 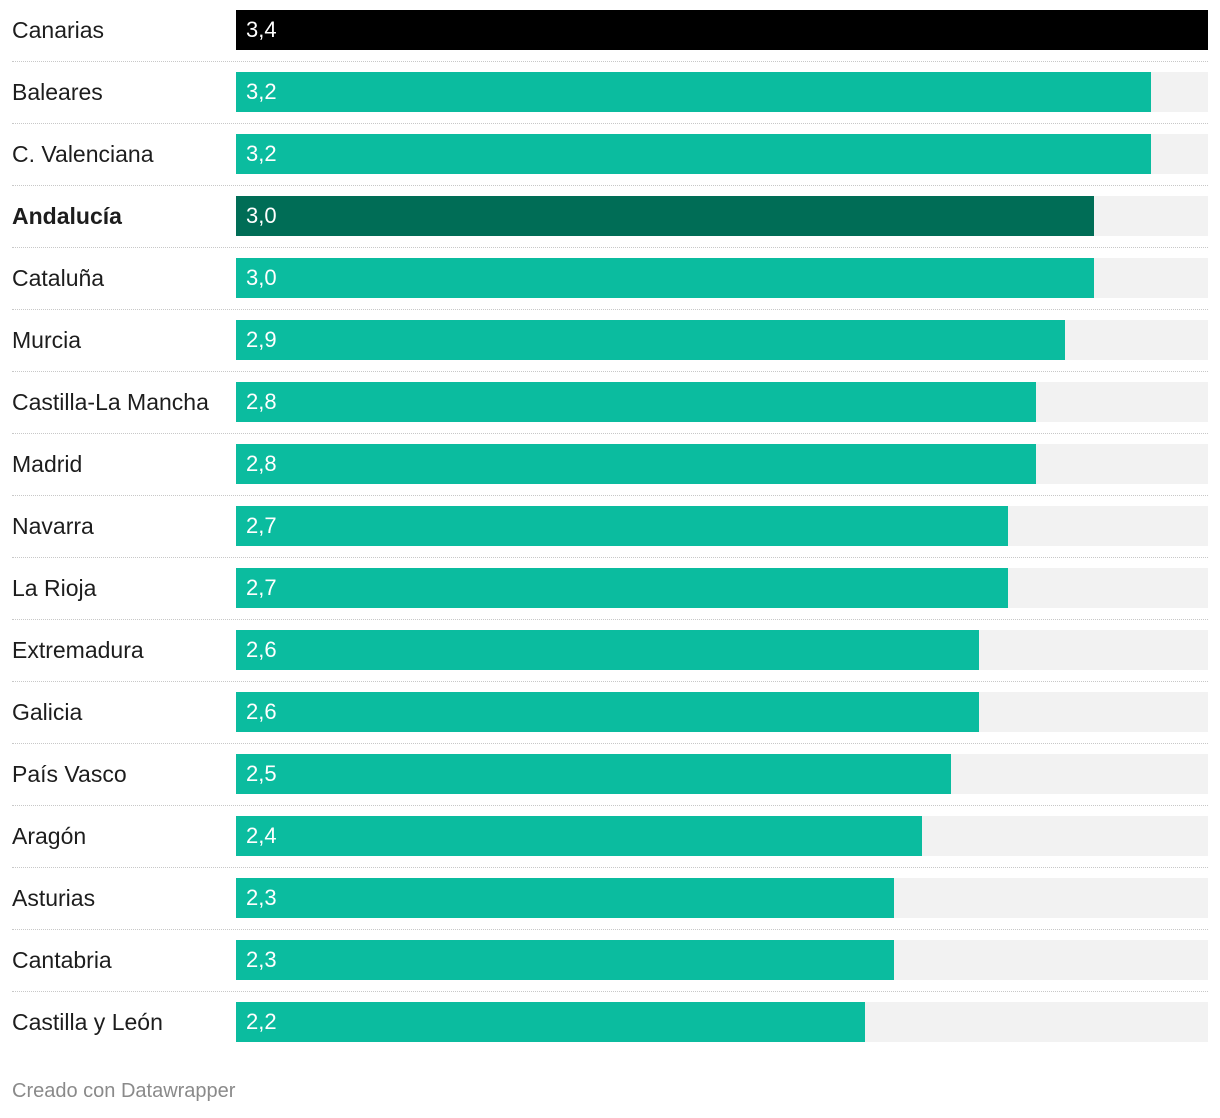 I want to click on bar: 2,4, so click(x=579, y=836).